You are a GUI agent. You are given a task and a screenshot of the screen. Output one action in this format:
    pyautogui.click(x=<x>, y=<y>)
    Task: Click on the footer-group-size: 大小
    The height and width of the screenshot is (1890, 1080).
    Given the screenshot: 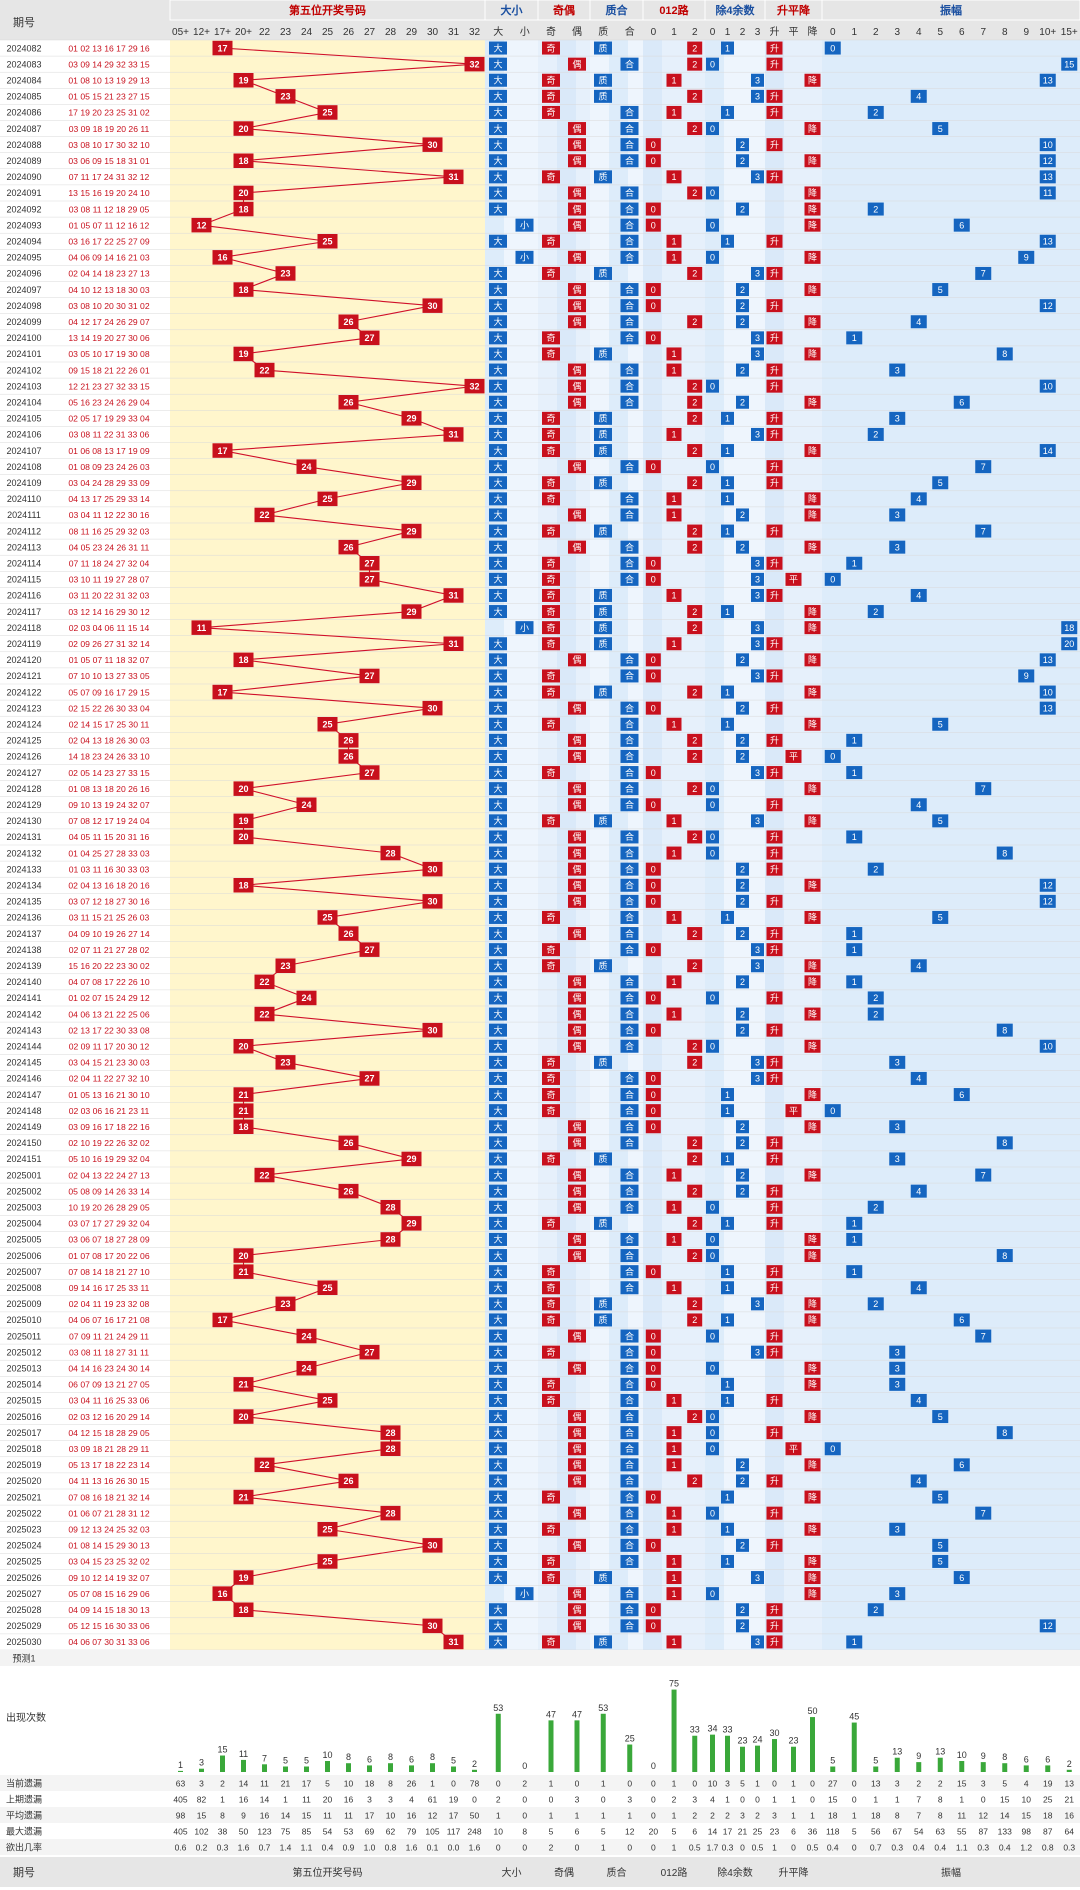 What is the action you would take?
    pyautogui.click(x=512, y=1872)
    